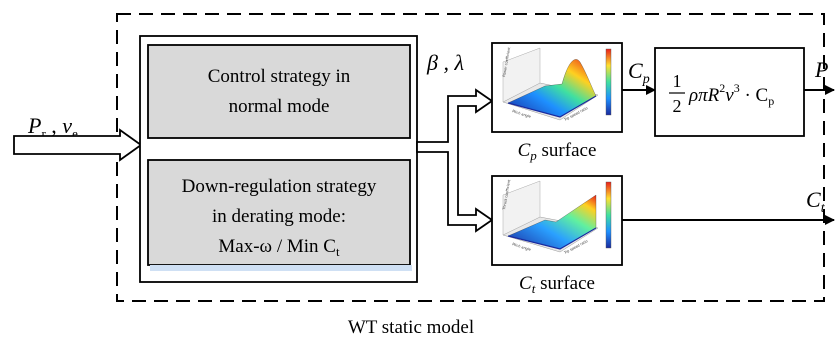 The image size is (836, 338). Describe the element at coordinates (737, 88) in the screenshot. I see `formula-exp-3: 3` at that location.